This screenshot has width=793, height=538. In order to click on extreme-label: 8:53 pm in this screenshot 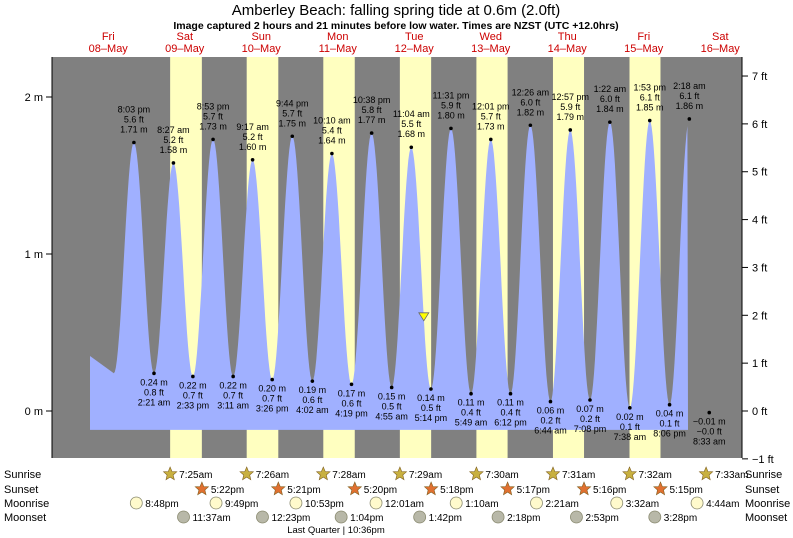, I will do `click(213, 106)`.